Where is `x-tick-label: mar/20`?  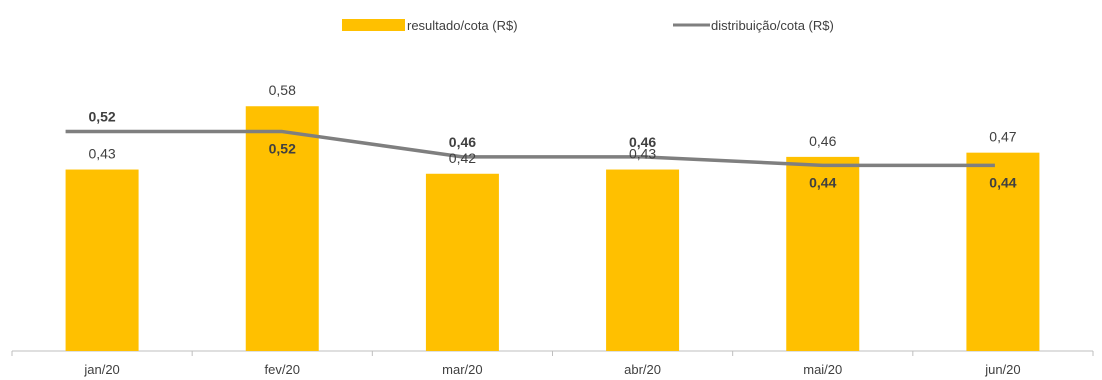
x-tick-label: mar/20 is located at coordinates (462, 369).